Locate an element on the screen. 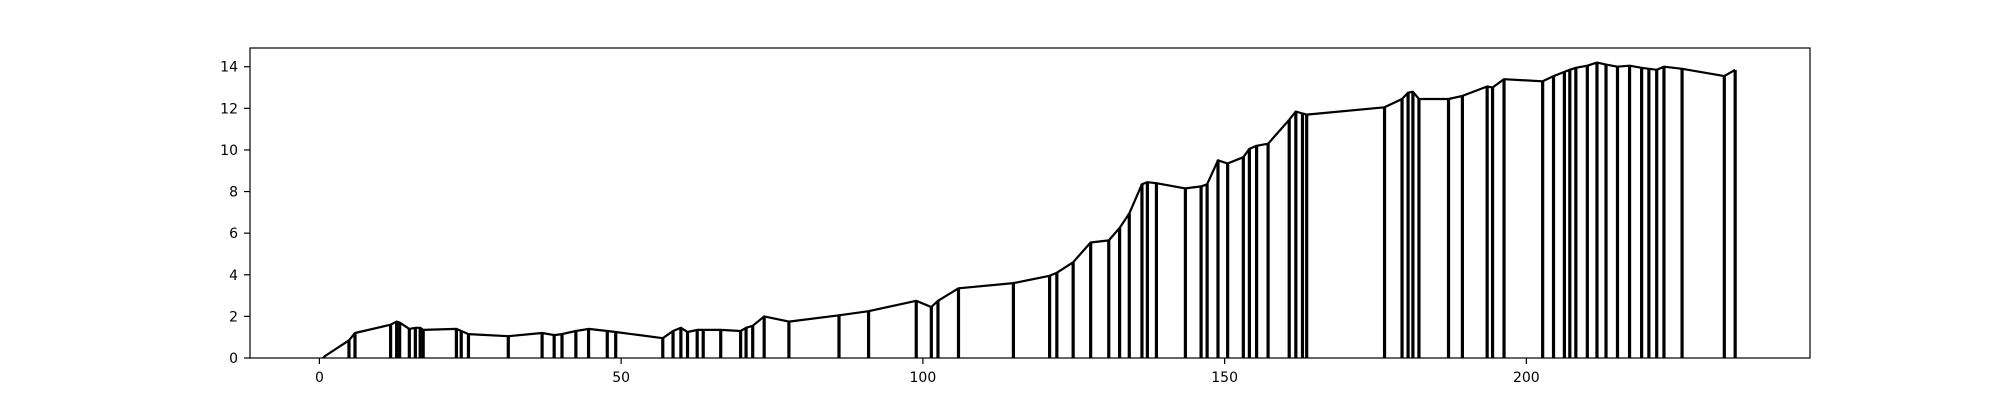 The height and width of the screenshot is (405, 2000). y-axis: 0 2 4 6 8 10 12 14 is located at coordinates (235, 213).